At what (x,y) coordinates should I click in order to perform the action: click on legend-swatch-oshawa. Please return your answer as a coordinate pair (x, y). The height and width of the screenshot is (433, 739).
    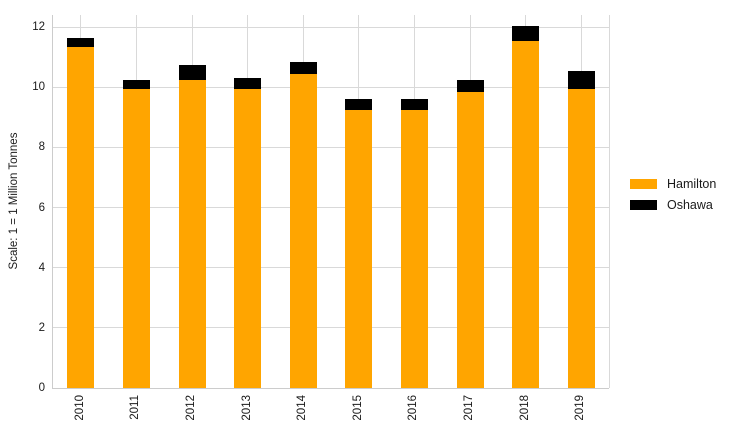
    Looking at the image, I should click on (643, 205).